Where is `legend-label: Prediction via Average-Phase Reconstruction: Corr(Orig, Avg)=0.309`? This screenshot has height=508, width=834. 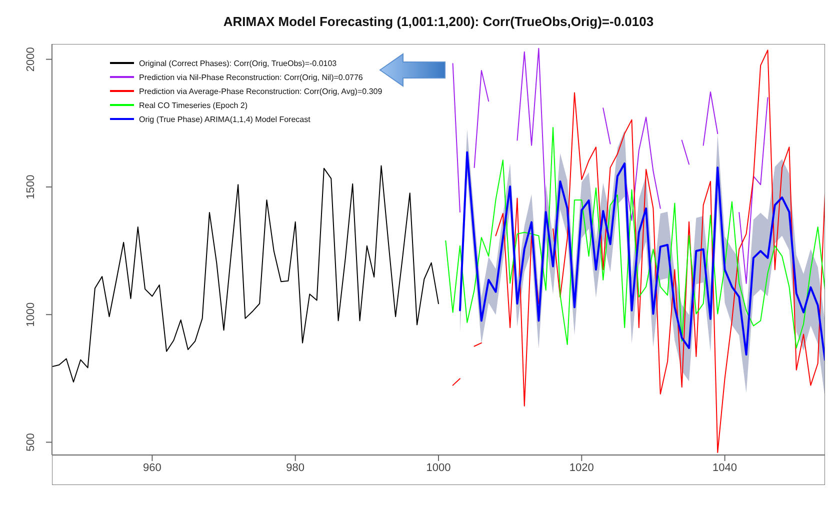 legend-label: Prediction via Average-Phase Reconstruction: Corr(Orig, Avg)=0.309 is located at coordinates (260, 91).